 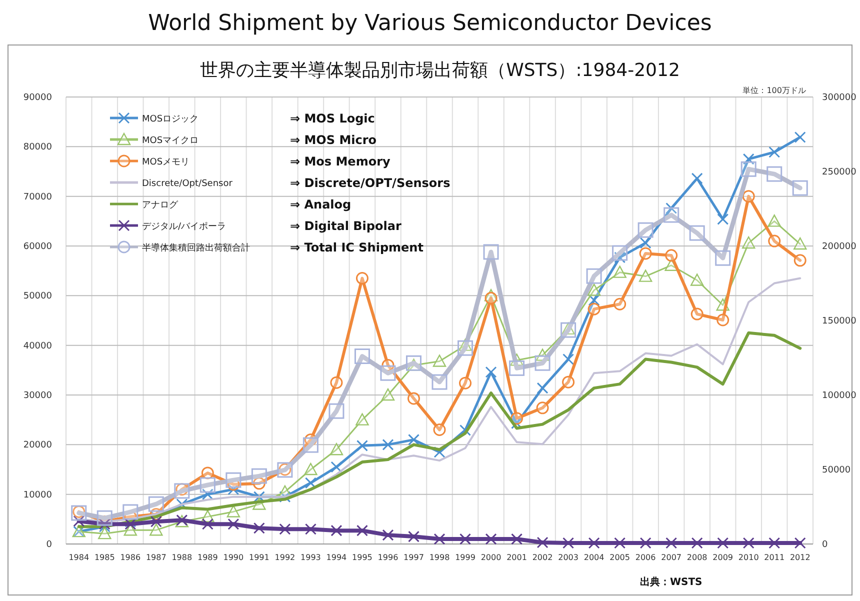 What do you see at coordinates (671, 557) in the screenshot?
I see `x-tick-label: 2007` at bounding box center [671, 557].